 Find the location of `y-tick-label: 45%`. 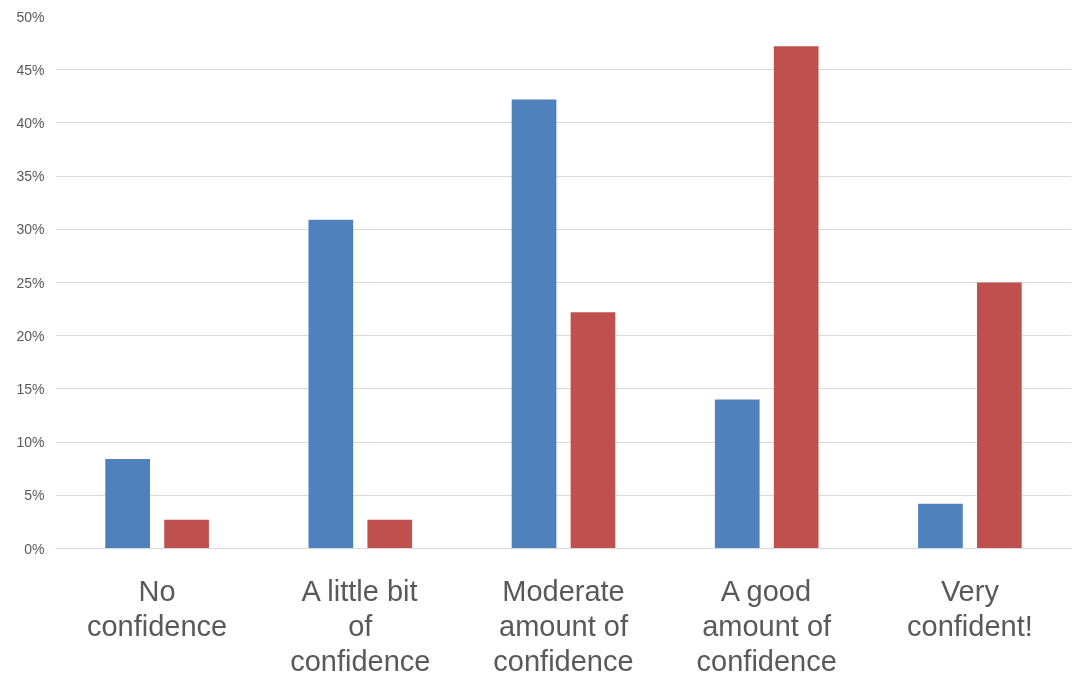

y-tick-label: 45% is located at coordinates (30, 69).